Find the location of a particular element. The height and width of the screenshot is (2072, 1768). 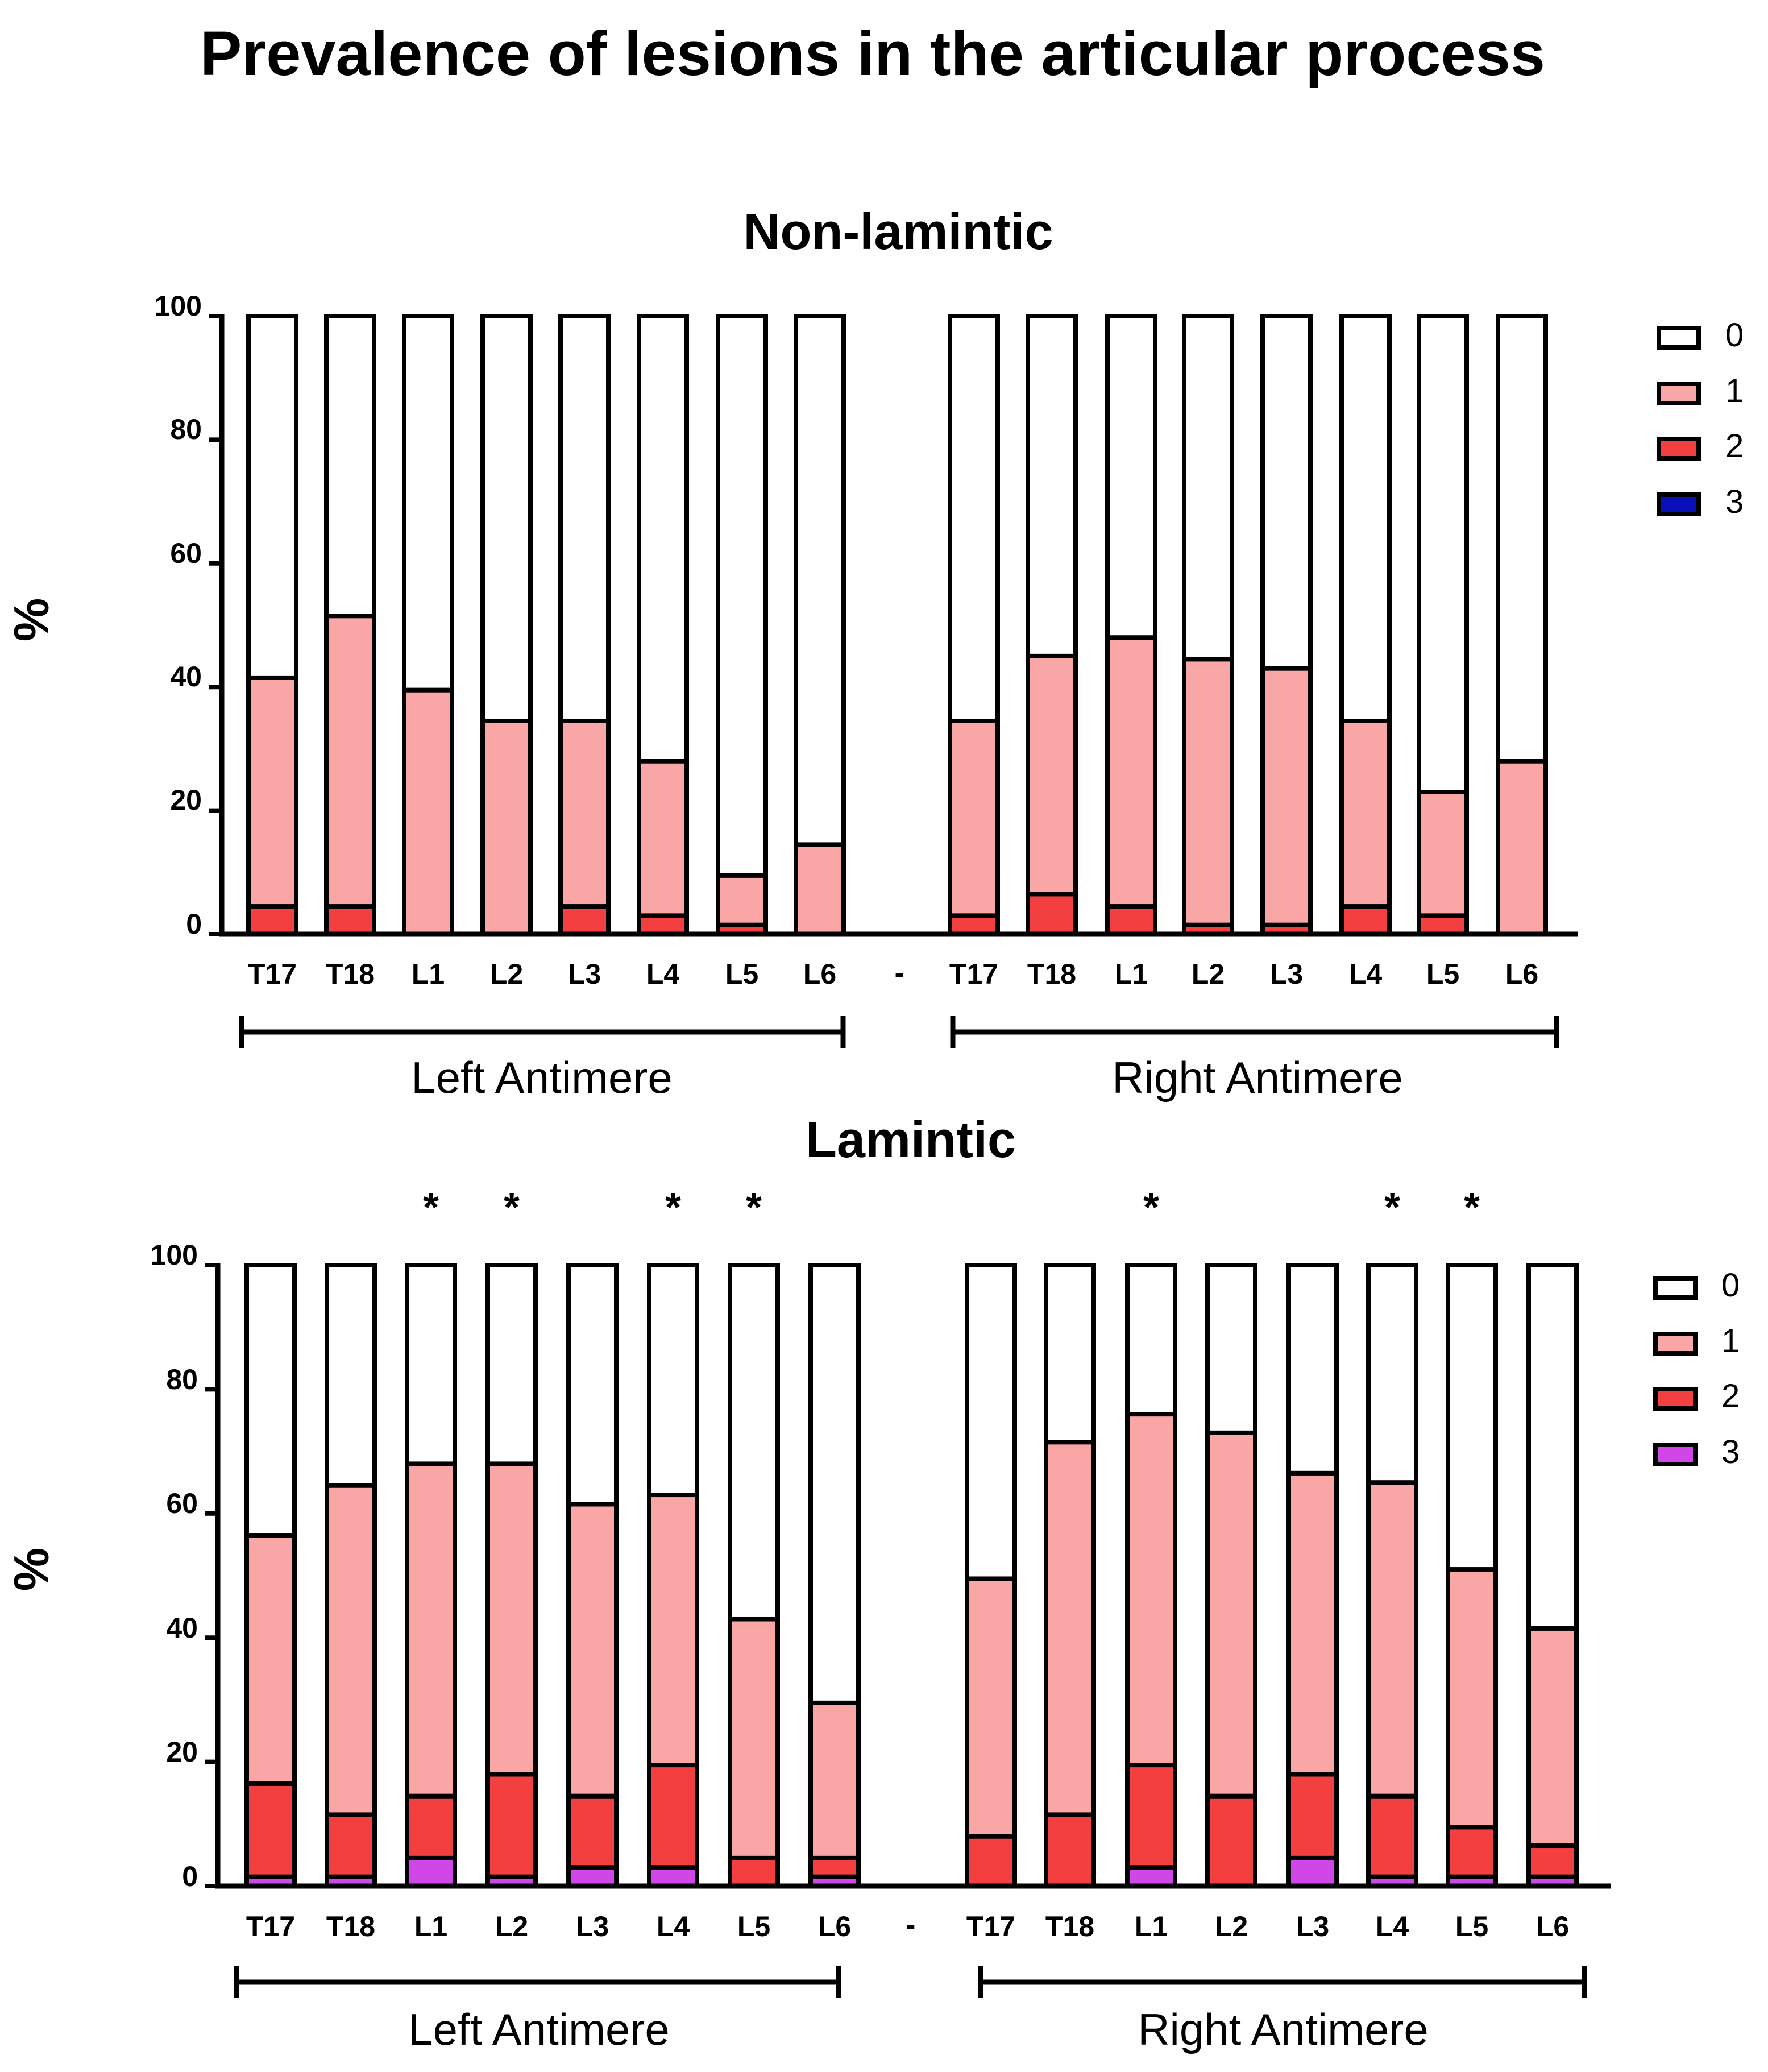

chart-title: Lamintic is located at coordinates (911, 1140).